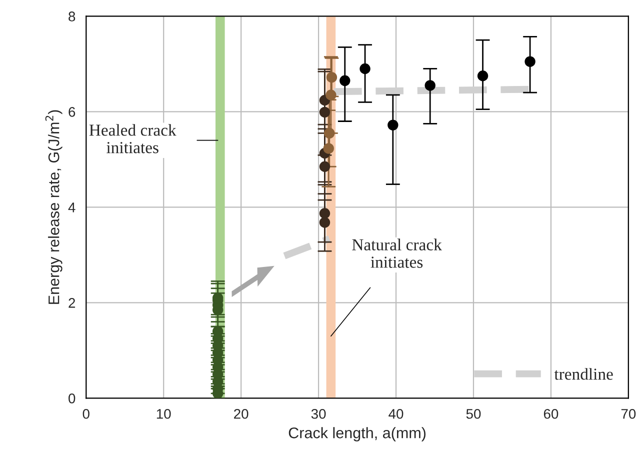 The width and height of the screenshot is (638, 463). Describe the element at coordinates (72, 303) in the screenshot. I see `y-tick-label: 2` at that location.